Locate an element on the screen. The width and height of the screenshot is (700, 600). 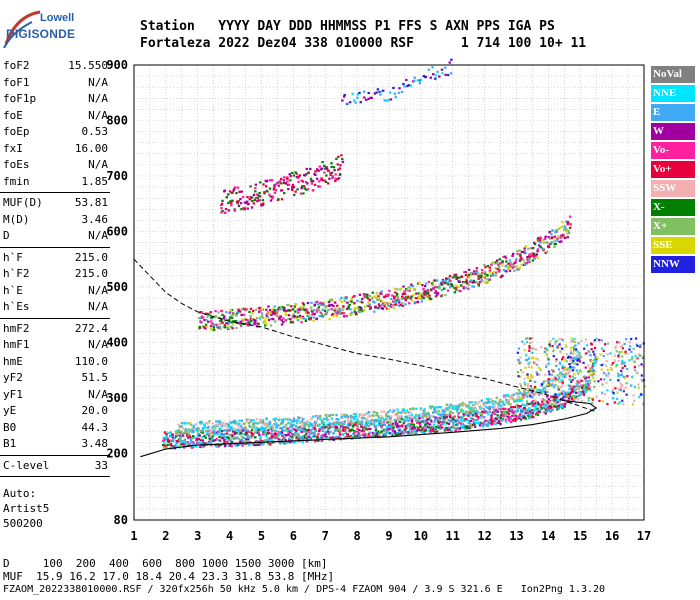
autoscaling-notes: Auto: Artist5 500200 is located at coordinates (26, 508).